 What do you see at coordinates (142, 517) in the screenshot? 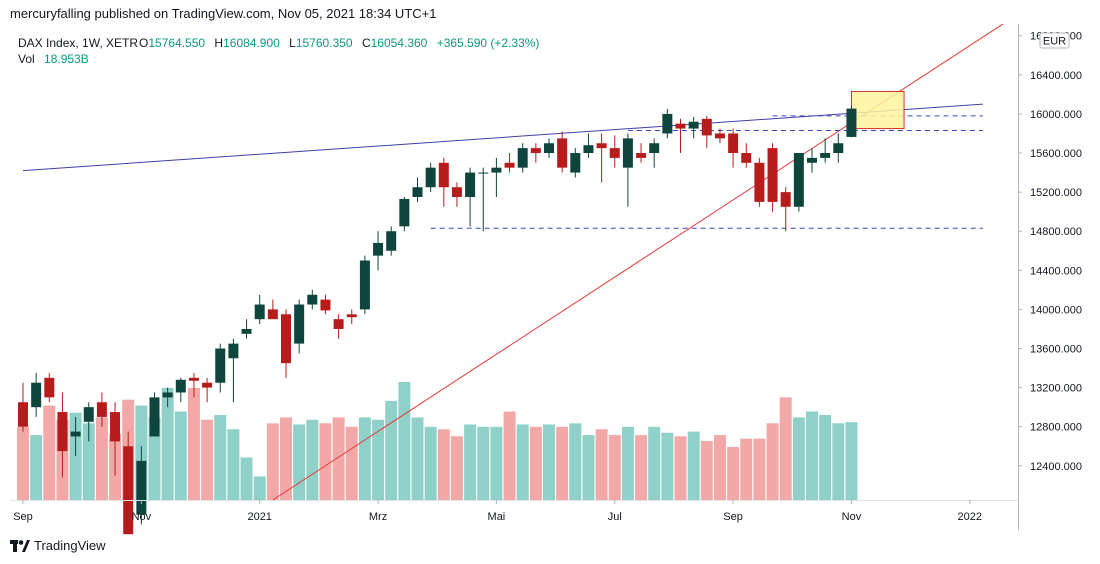
I see `x-tick-label: Nov` at bounding box center [142, 517].